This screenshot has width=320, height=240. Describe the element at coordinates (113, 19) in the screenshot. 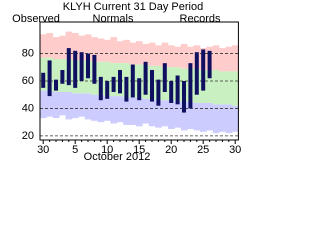

I see `legend-label: Normals` at that location.